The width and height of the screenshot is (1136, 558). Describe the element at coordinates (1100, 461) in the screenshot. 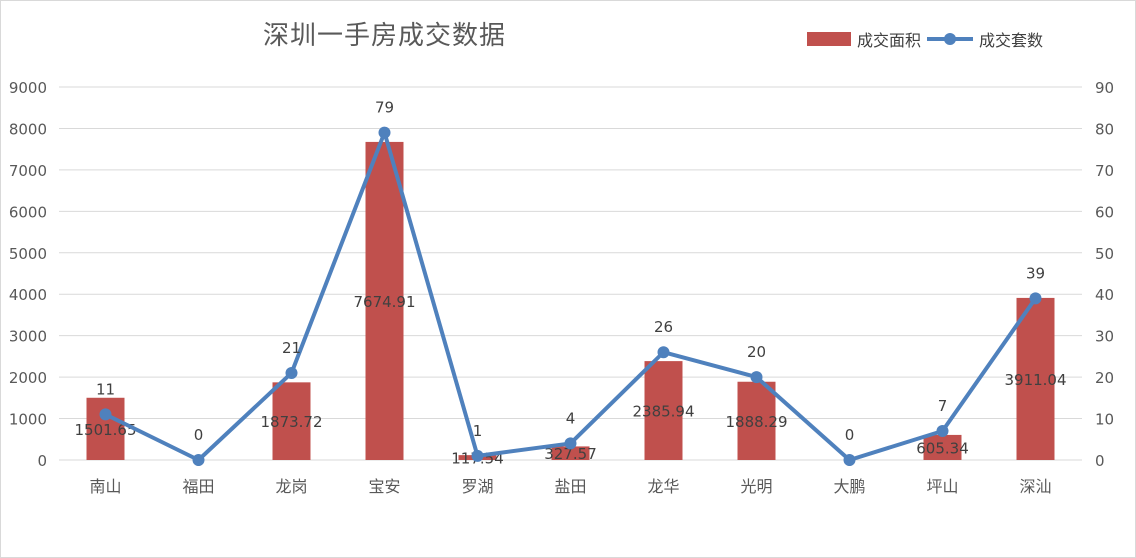

I see `y-right-tick-label: 0` at that location.